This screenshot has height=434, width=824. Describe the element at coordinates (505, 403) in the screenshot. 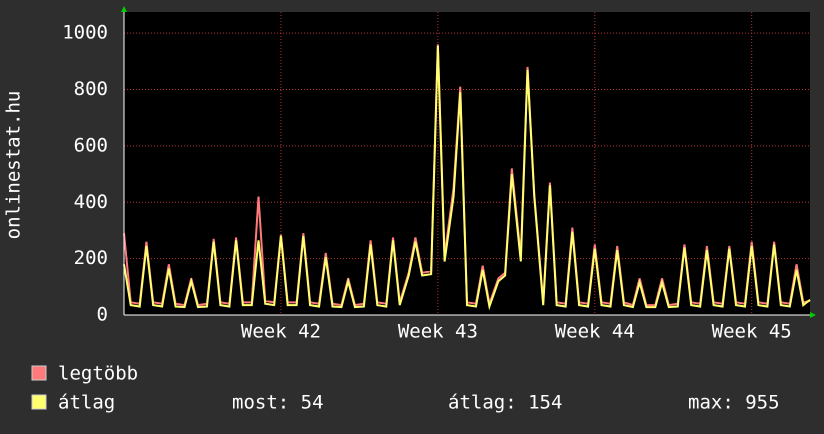

I see `stat: átlag: 154` at that location.